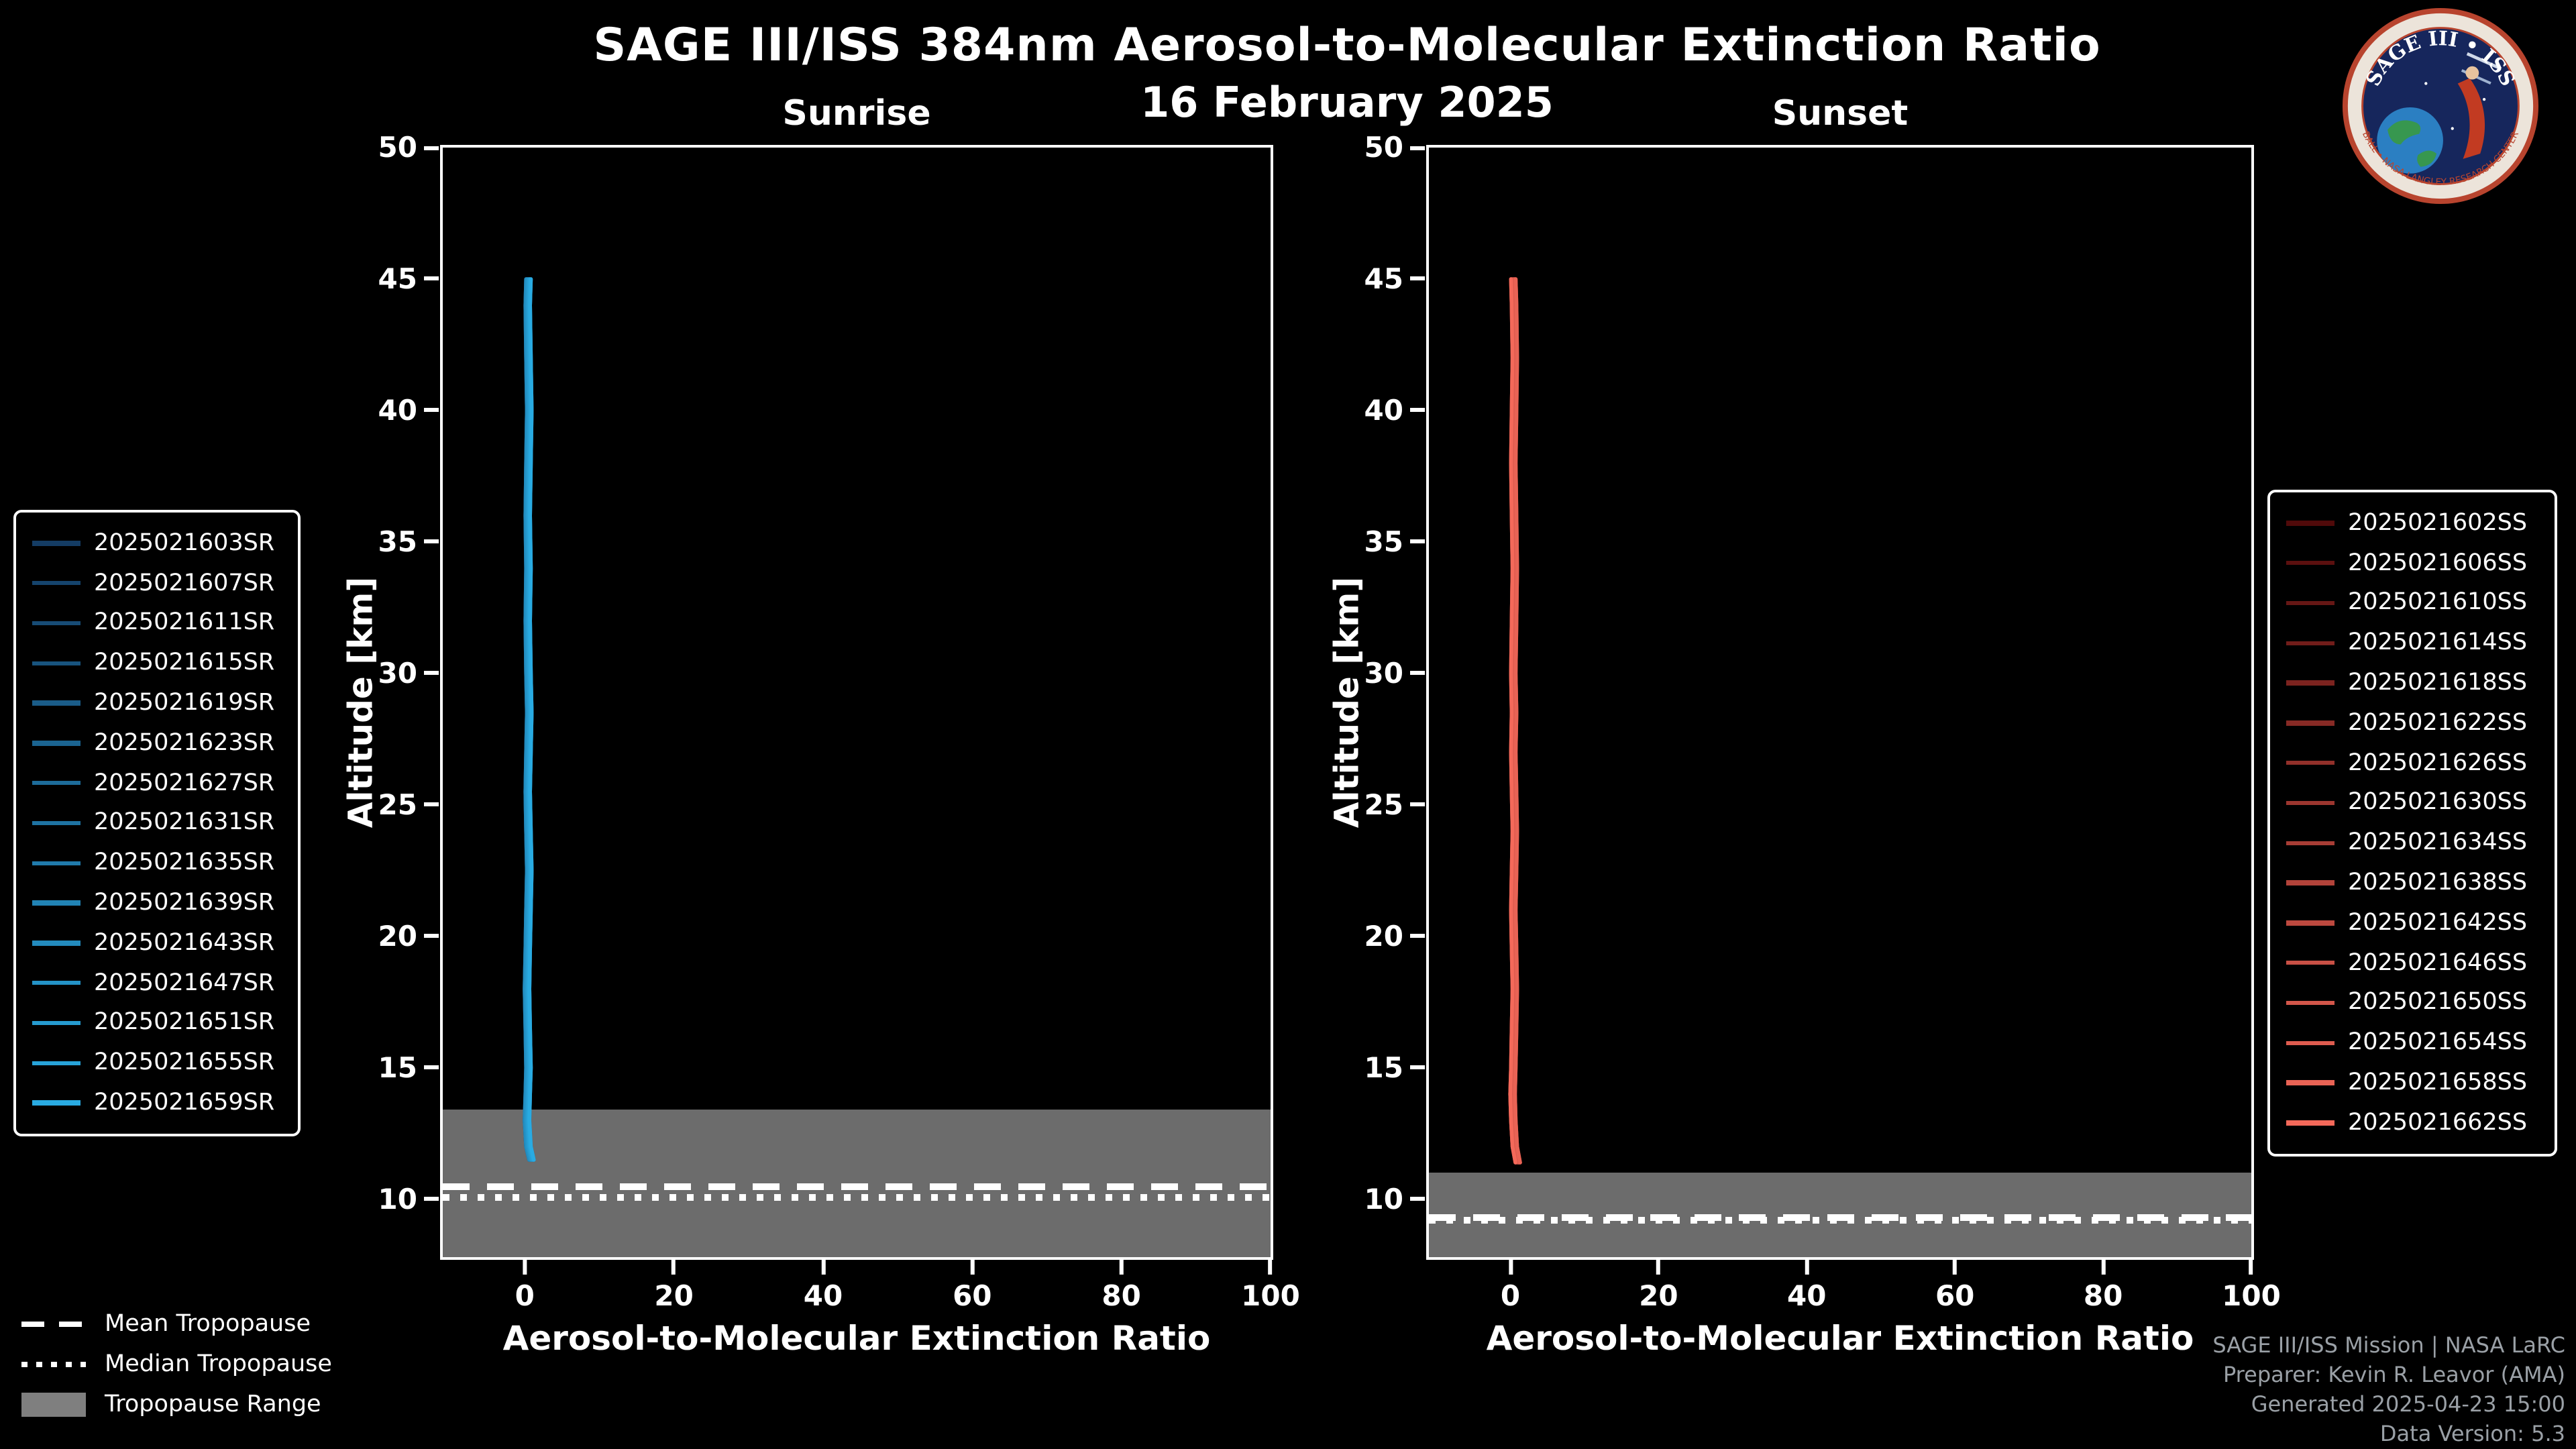 The width and height of the screenshot is (2576, 1449). Describe the element at coordinates (397, 147) in the screenshot. I see `y-tick-label: 50` at that location.